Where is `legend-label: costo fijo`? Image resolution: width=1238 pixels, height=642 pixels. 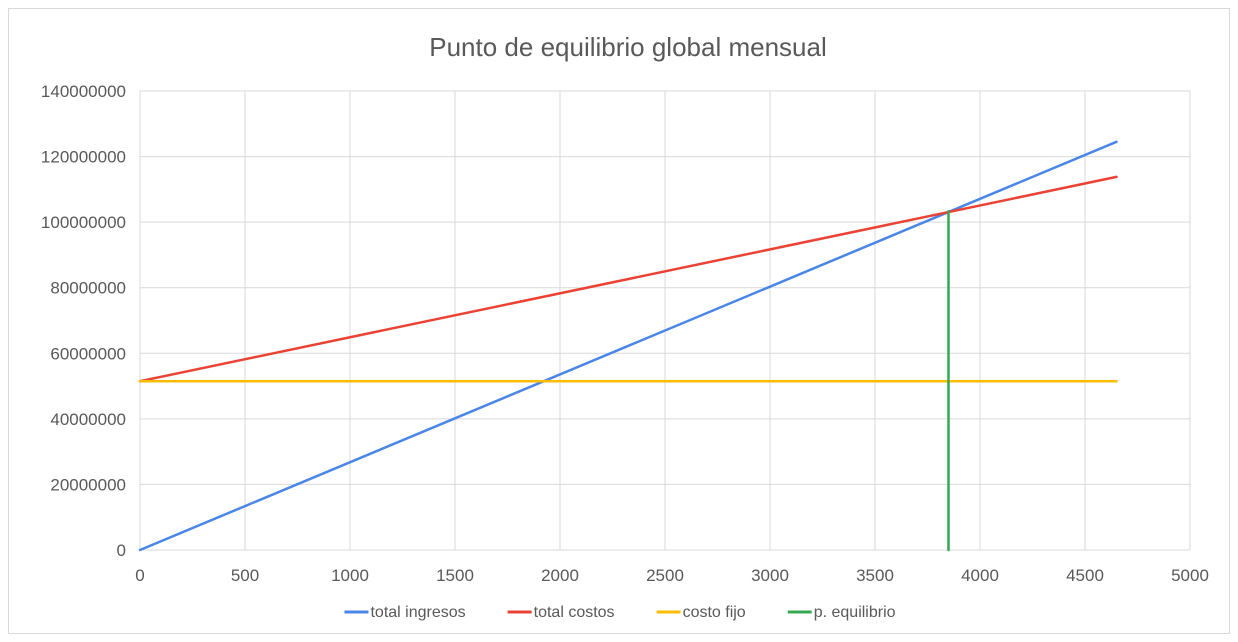 legend-label: costo fijo is located at coordinates (714, 612).